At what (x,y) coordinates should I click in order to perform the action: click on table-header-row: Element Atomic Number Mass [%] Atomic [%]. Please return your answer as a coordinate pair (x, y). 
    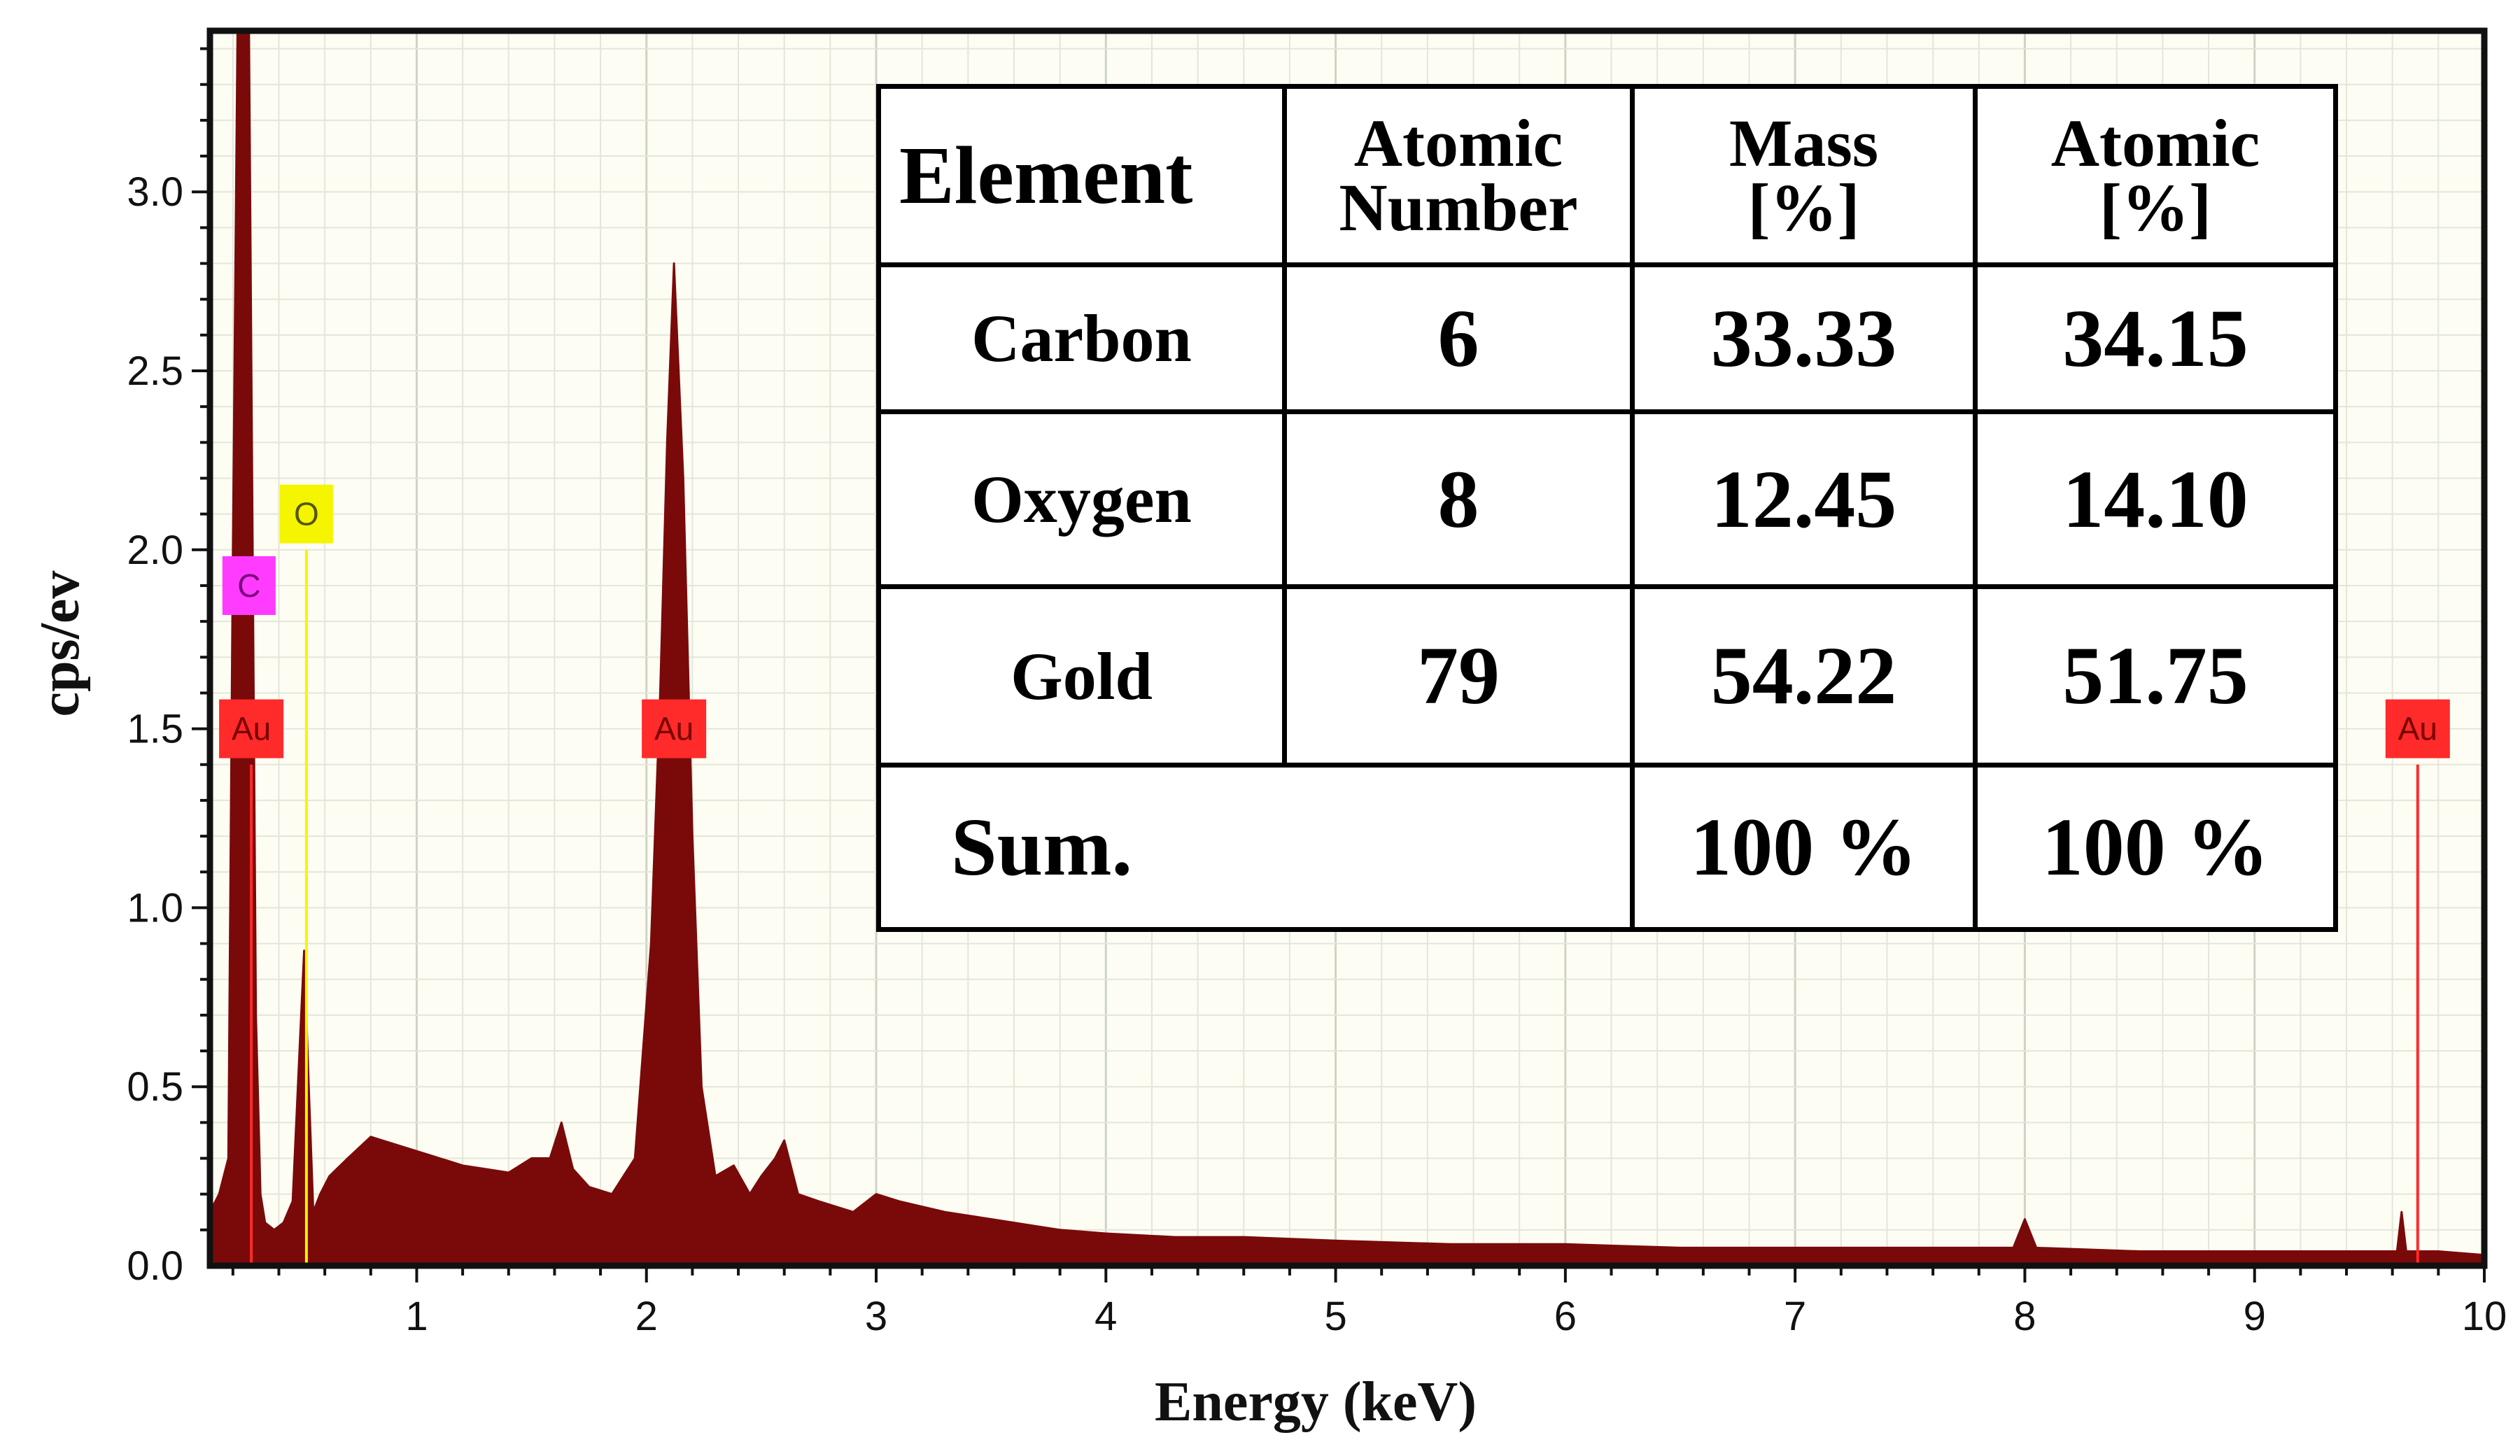
    Looking at the image, I should click on (1607, 175).